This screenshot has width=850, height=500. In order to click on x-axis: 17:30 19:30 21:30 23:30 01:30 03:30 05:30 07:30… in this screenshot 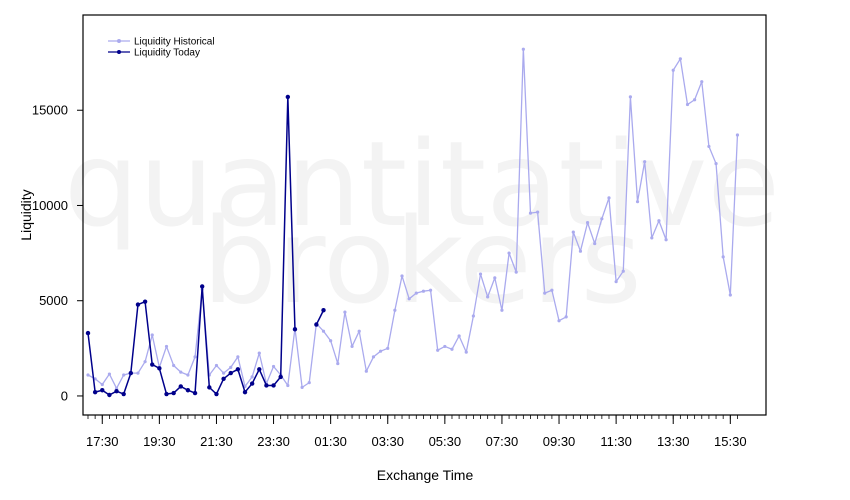, I will do `click(416, 432)`.